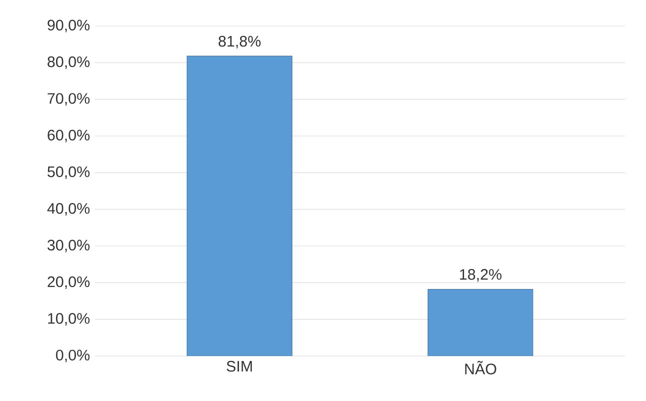 The image size is (646, 401). I want to click on y-tick-label: 80,0%, so click(69, 62).